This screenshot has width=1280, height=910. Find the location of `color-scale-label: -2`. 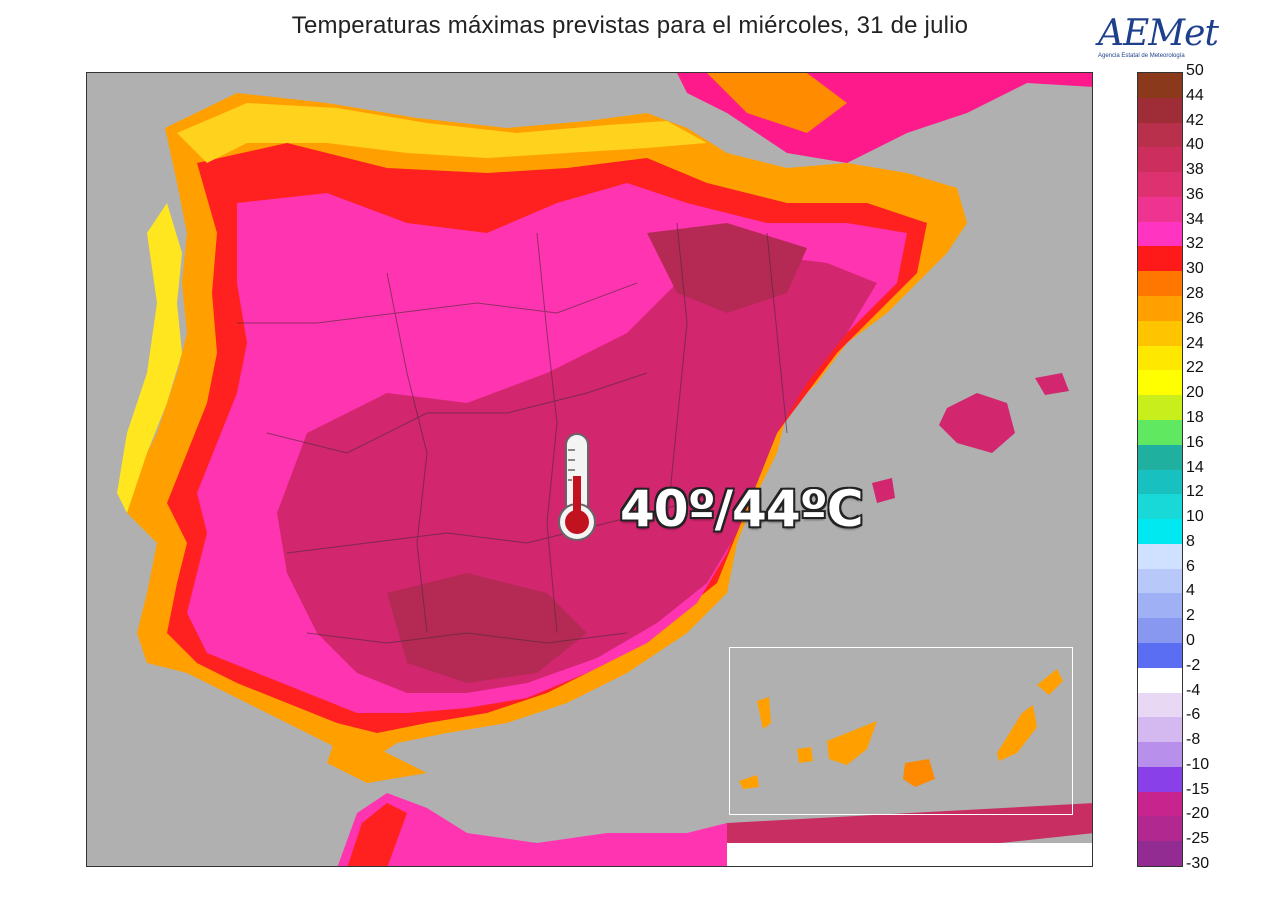

color-scale-label: -2 is located at coordinates (1193, 665).